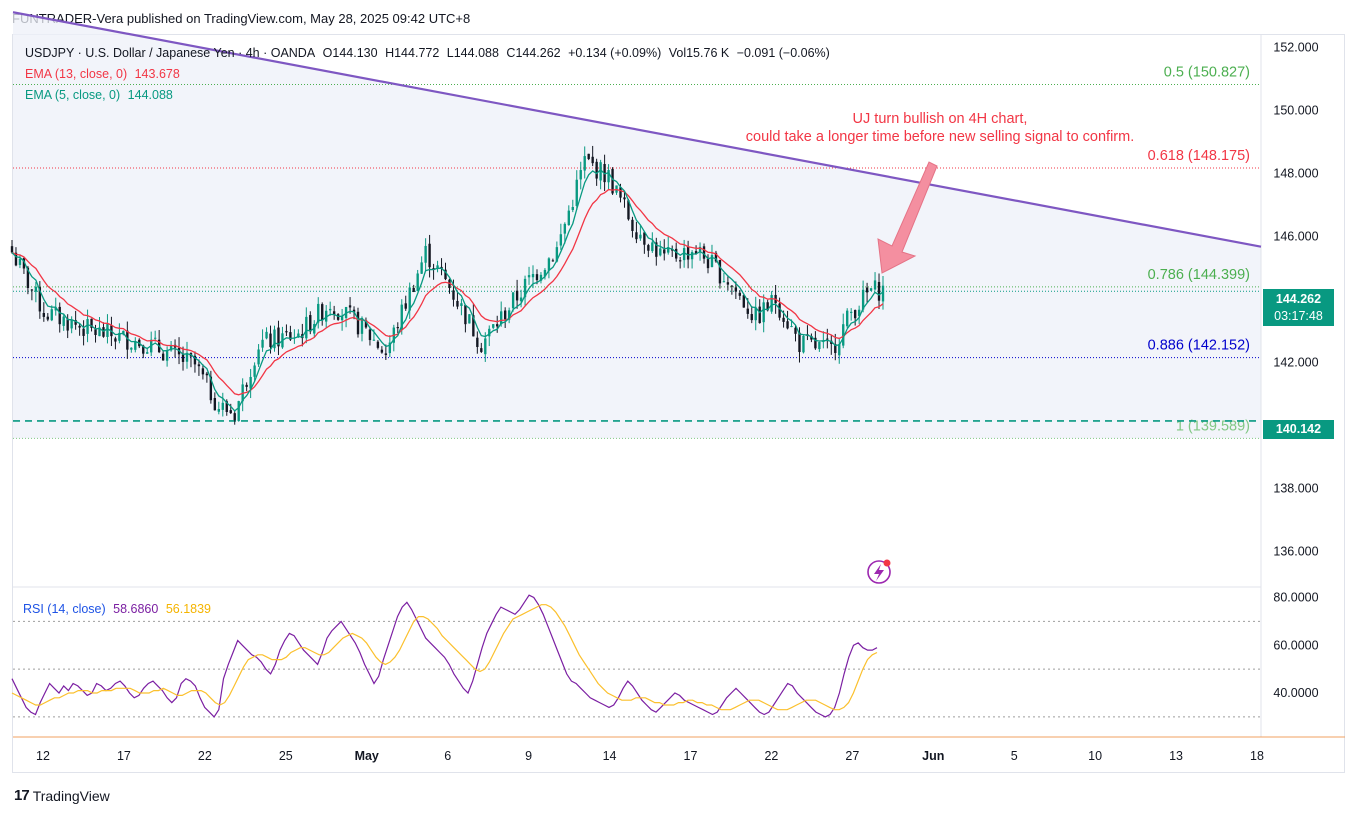 This screenshot has width=1357, height=817. Describe the element at coordinates (286, 756) in the screenshot. I see `time-tick-label: 25` at that location.